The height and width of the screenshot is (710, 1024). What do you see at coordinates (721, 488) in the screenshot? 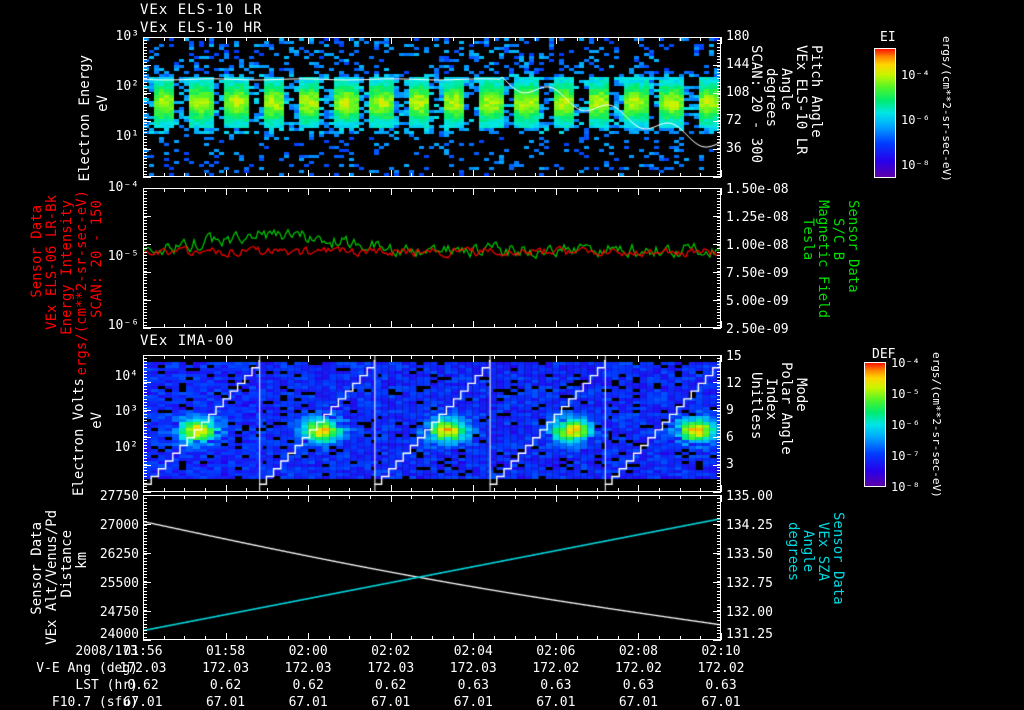
I see `tick-time` at bounding box center [721, 488].